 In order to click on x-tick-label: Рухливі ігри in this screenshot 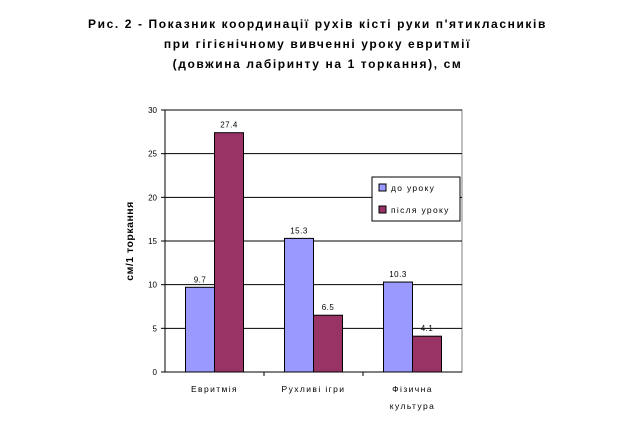, I will do `click(314, 389)`.